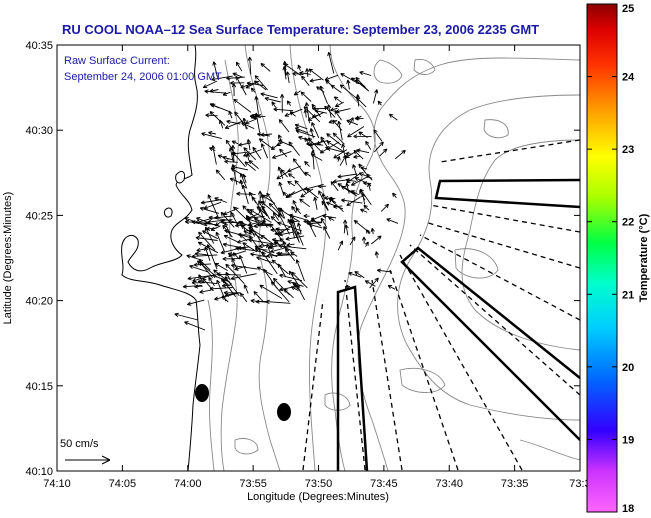 Image resolution: width=651 pixels, height=518 pixels. Describe the element at coordinates (284, 412) in the screenshot. I see `marker-dot-east` at that location.